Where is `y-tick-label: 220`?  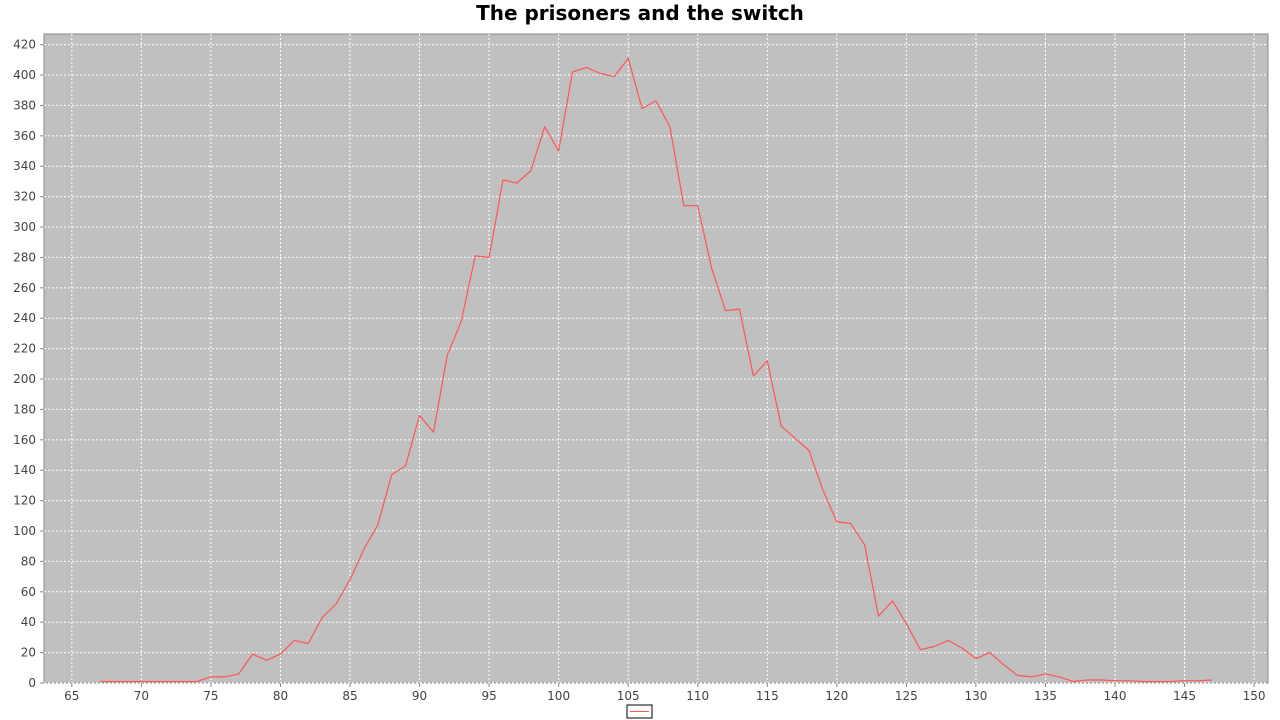 y-tick-label: 220 is located at coordinates (24, 349).